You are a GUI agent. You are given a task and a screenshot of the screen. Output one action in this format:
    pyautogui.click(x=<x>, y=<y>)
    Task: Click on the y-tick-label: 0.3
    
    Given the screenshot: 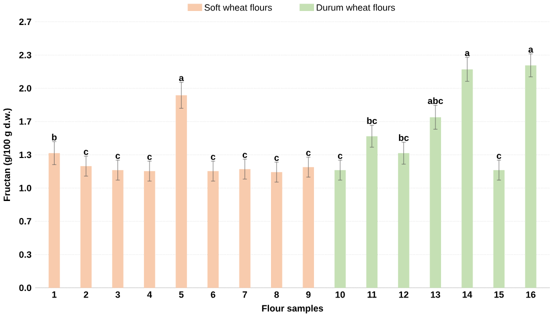 What is the action you would take?
    pyautogui.click(x=25, y=254)
    